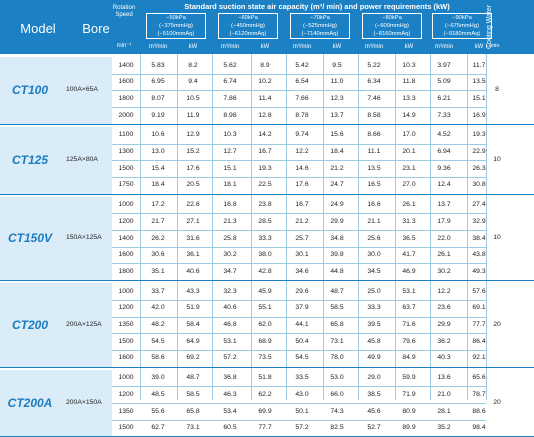  What do you see at coordinates (462, 34) in the screenshot?
I see `condition-mmaq: (−9180mmAq)` at bounding box center [462, 34].